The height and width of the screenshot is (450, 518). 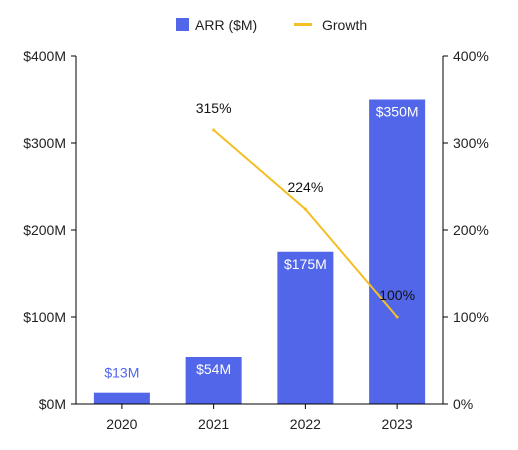 I want to click on left-axis-tick-label: $400M, so click(x=44, y=56).